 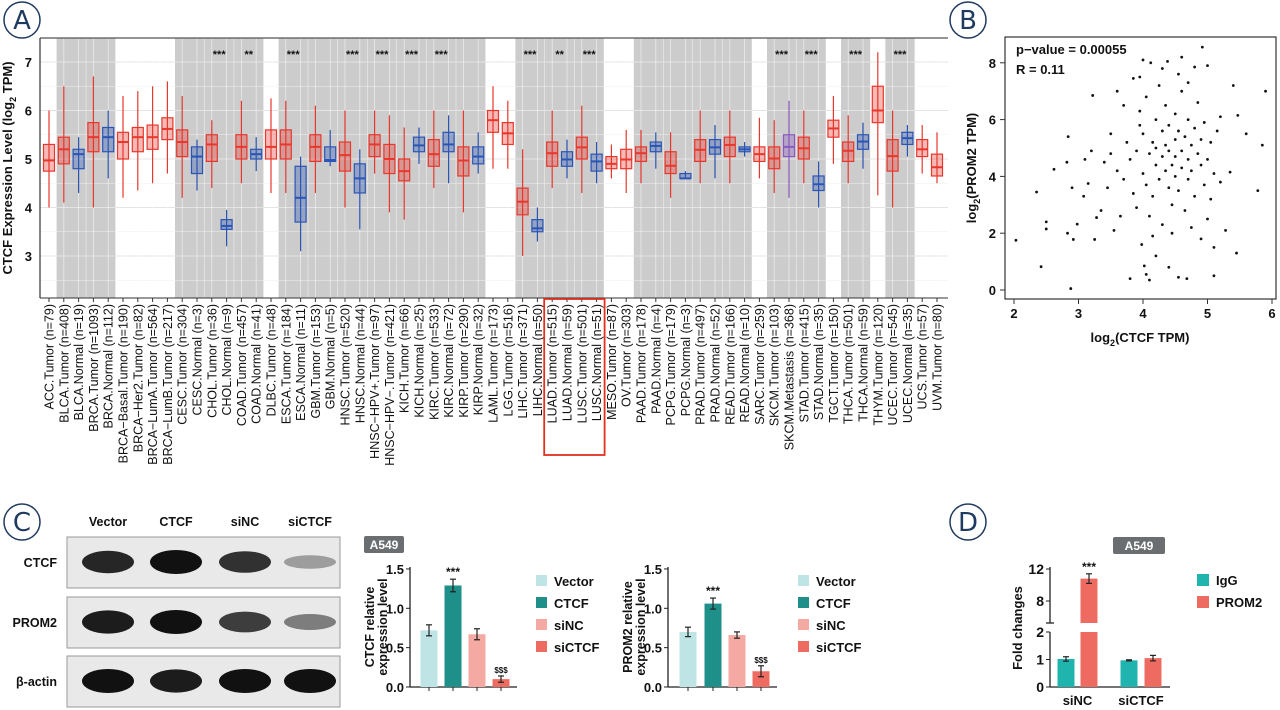 What do you see at coordinates (1140, 167) in the screenshot?
I see `scatter-points` at bounding box center [1140, 167].